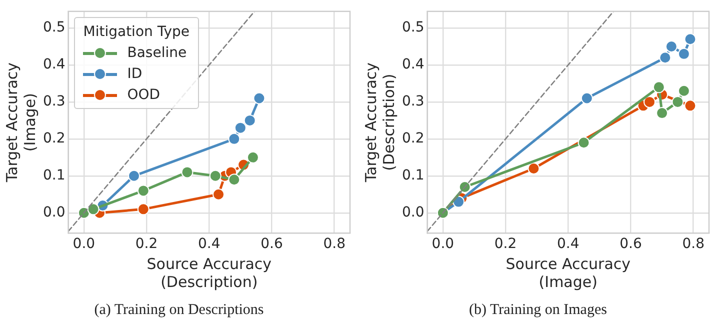 The image size is (717, 329). I want to click on legend-label: Baseline, so click(157, 52).